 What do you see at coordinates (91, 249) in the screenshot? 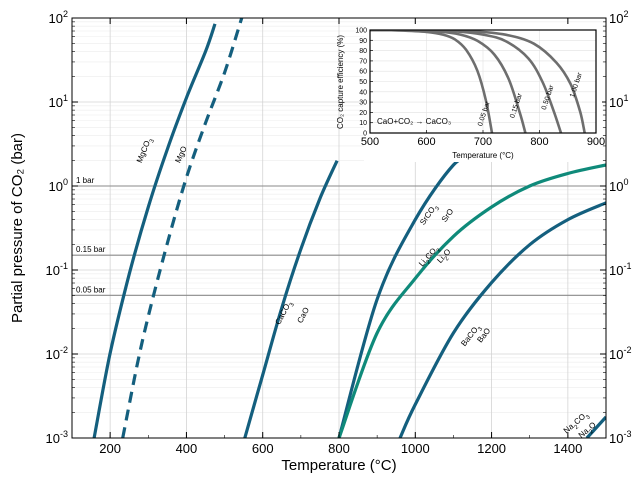
I see `reference-line-label: 0.15 bar` at bounding box center [91, 249].